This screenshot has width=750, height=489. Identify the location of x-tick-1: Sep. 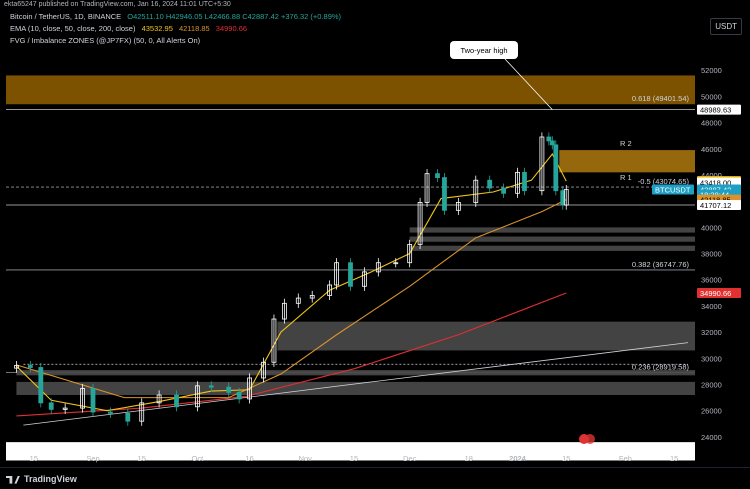
(92, 458).